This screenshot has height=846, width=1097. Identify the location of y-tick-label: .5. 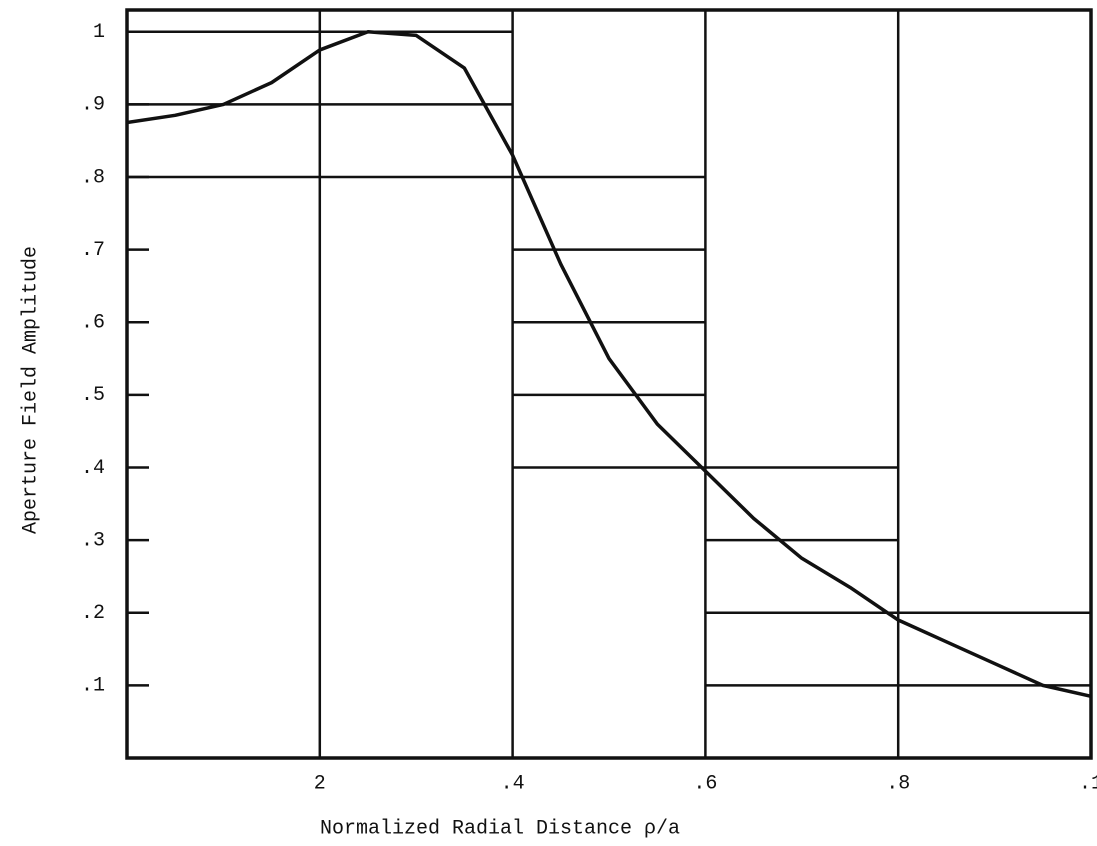
(93, 395).